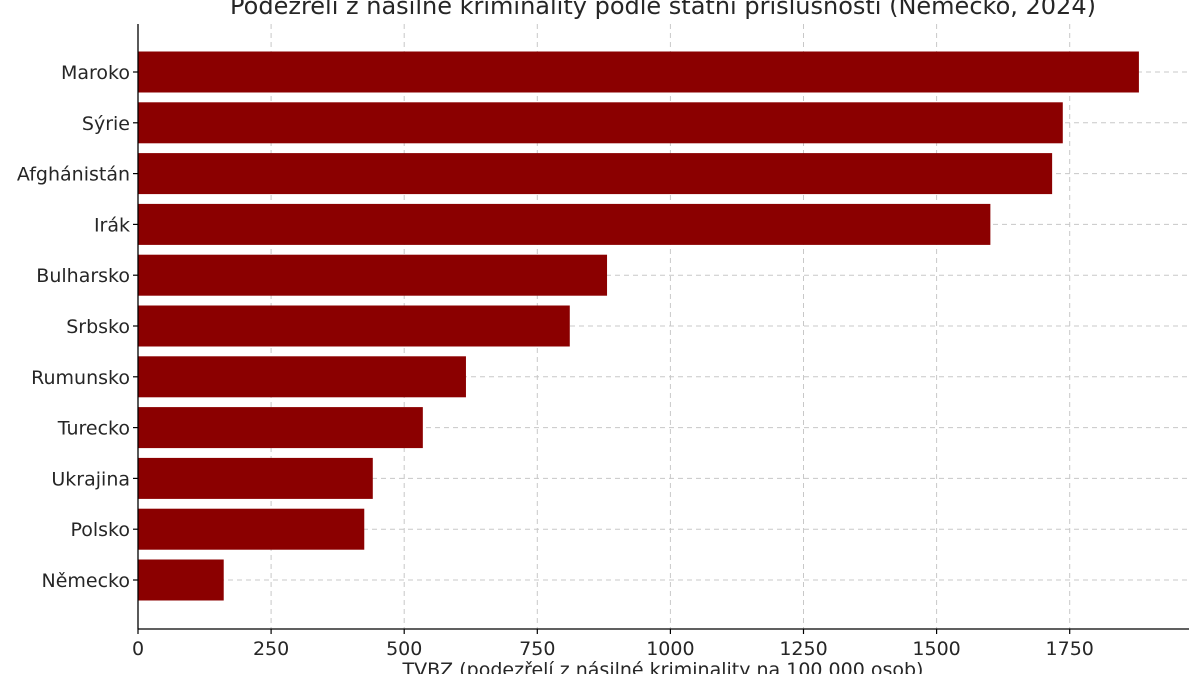 The width and height of the screenshot is (1200, 674). What do you see at coordinates (83, 276) in the screenshot?
I see `category-label: Bulharsko` at bounding box center [83, 276].